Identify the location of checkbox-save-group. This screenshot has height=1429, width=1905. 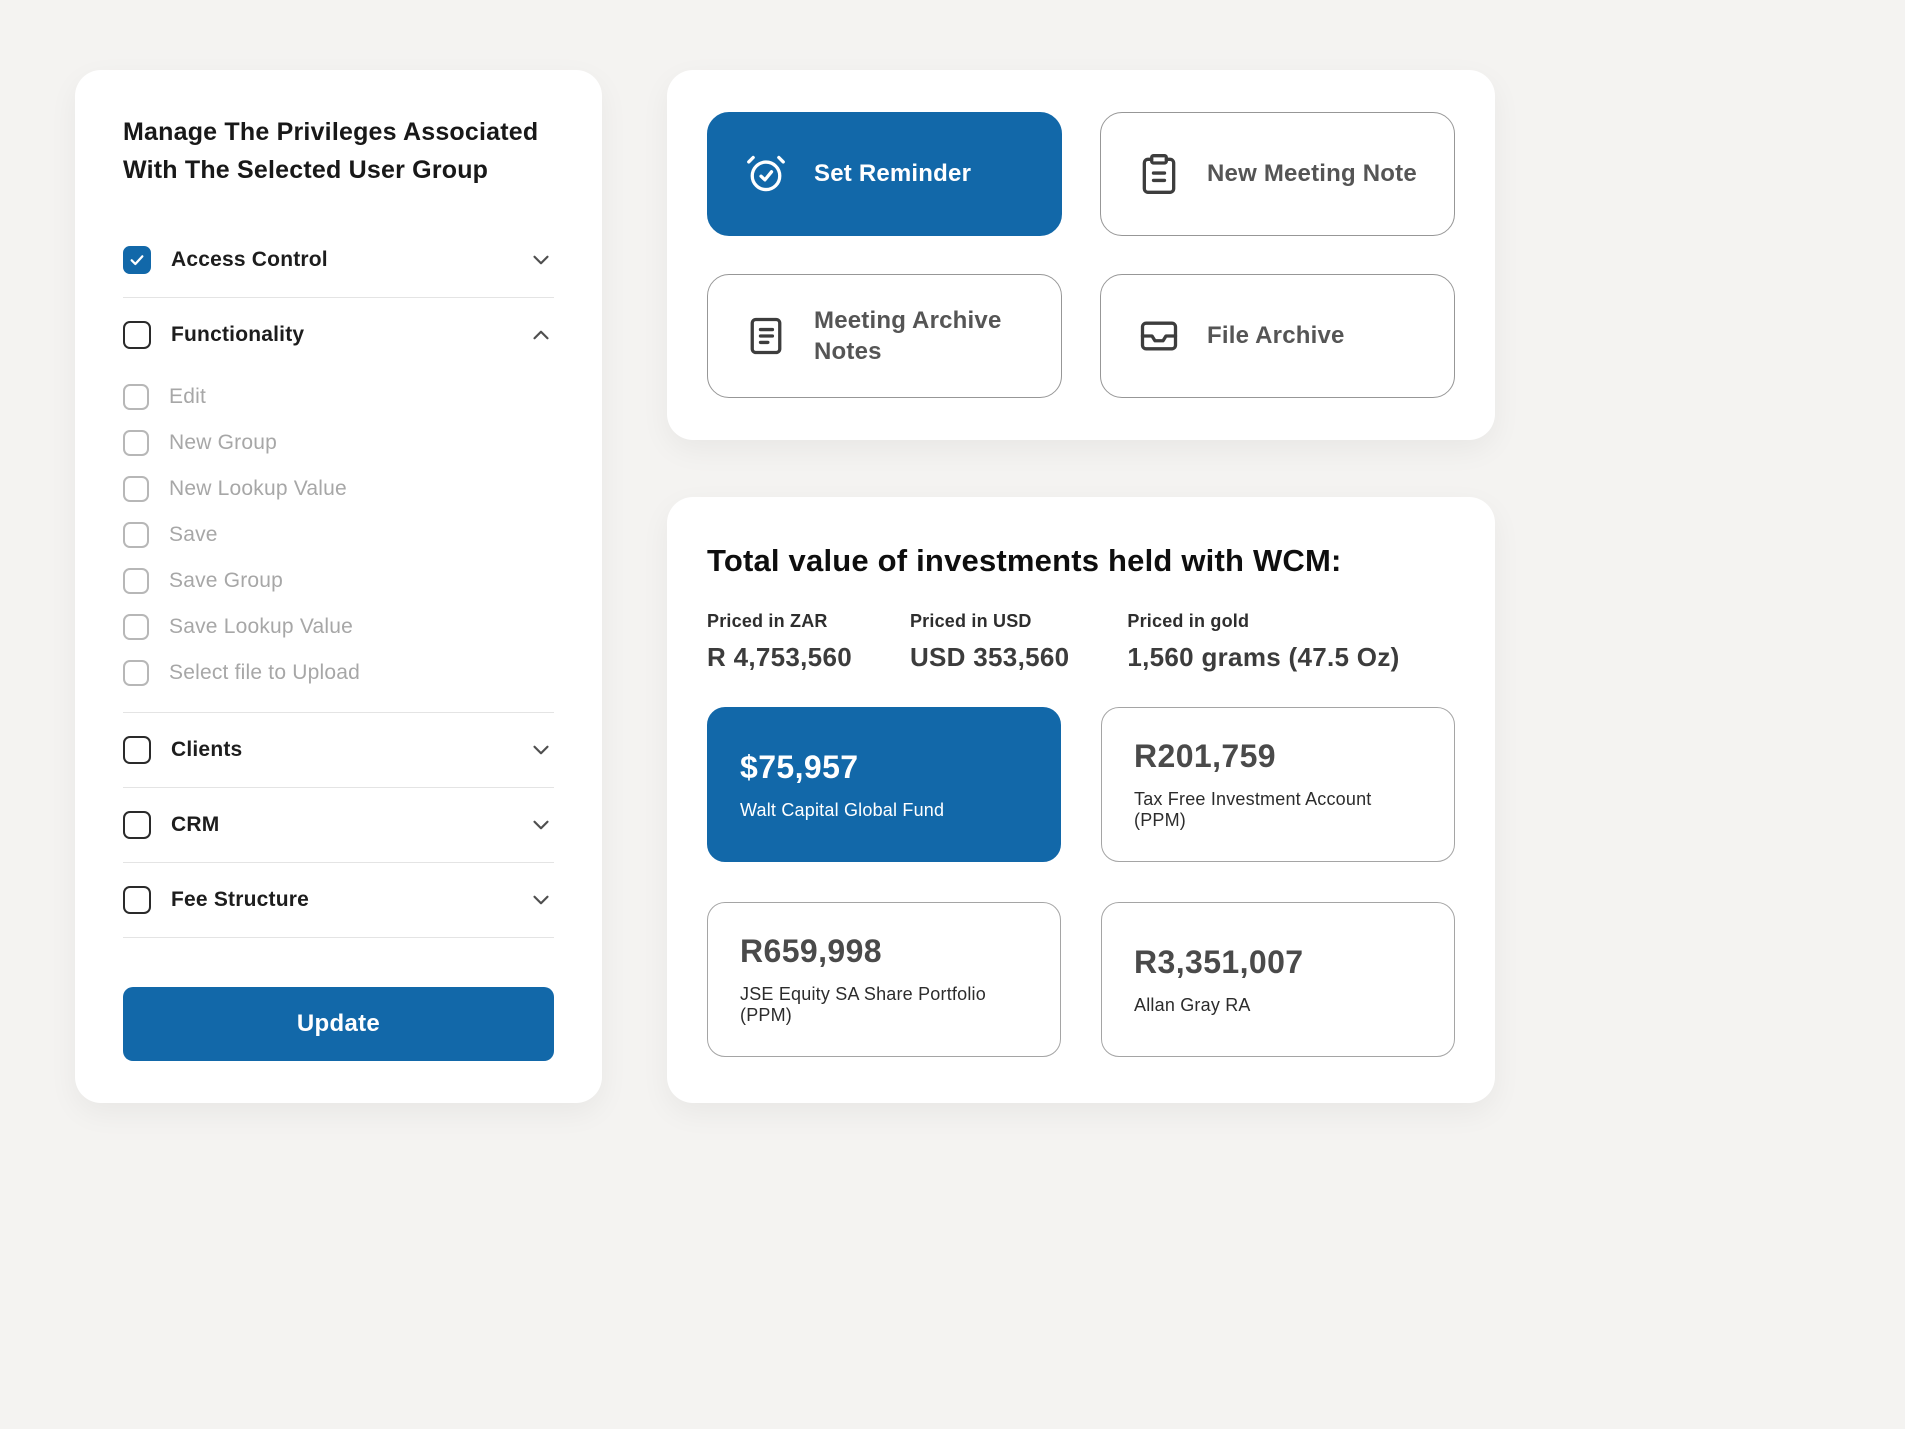
(136, 581).